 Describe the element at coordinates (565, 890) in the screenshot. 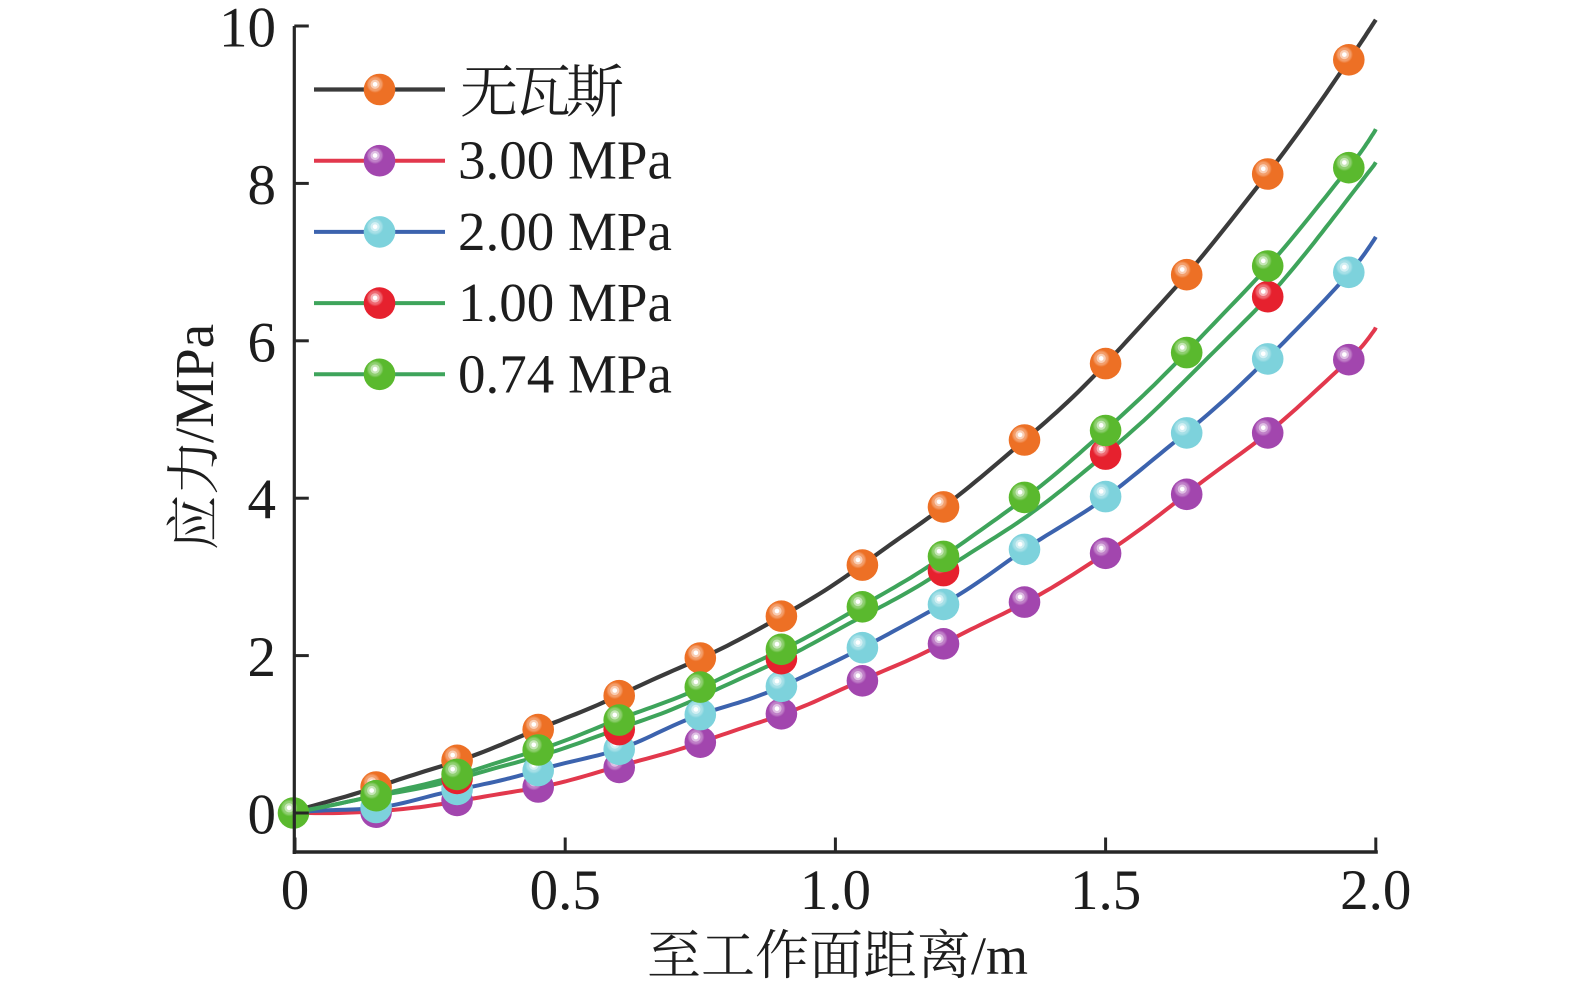

I see `svg-text: 0.5` at that location.